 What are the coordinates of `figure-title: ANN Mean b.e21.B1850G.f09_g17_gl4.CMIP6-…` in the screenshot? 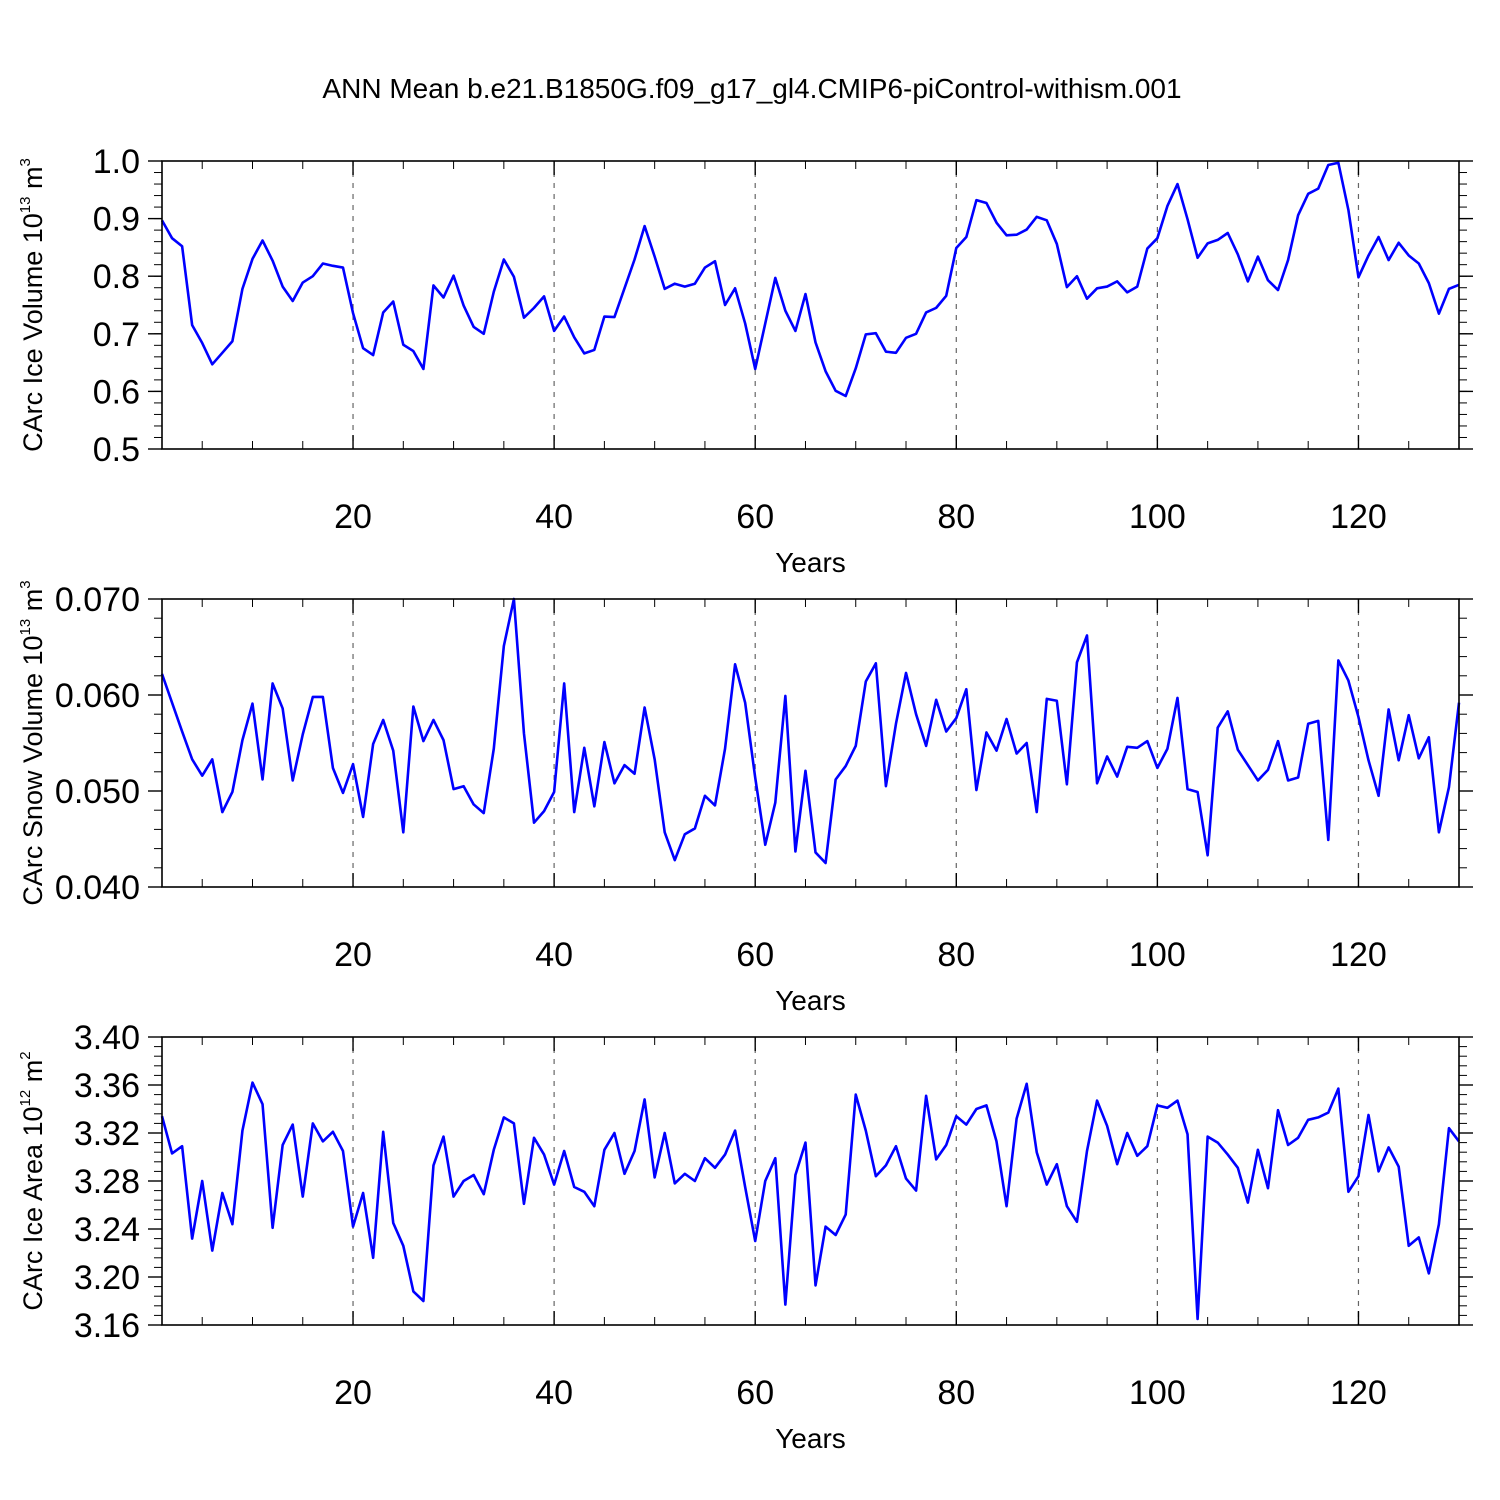 It's located at (751, 88).